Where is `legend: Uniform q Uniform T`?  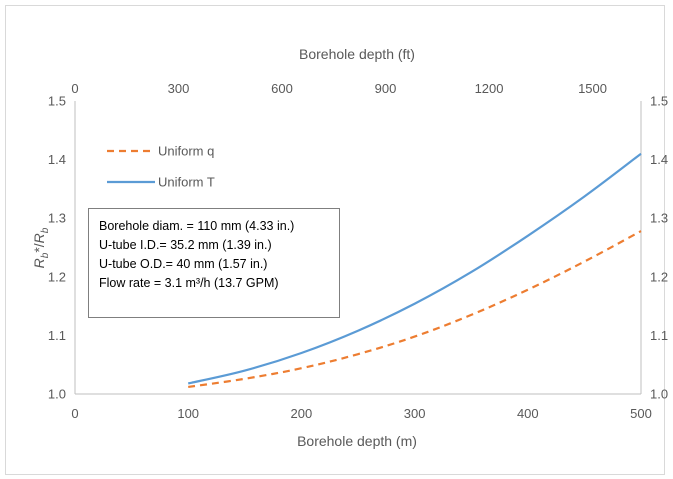
legend: Uniform q Uniform T is located at coordinates (161, 167).